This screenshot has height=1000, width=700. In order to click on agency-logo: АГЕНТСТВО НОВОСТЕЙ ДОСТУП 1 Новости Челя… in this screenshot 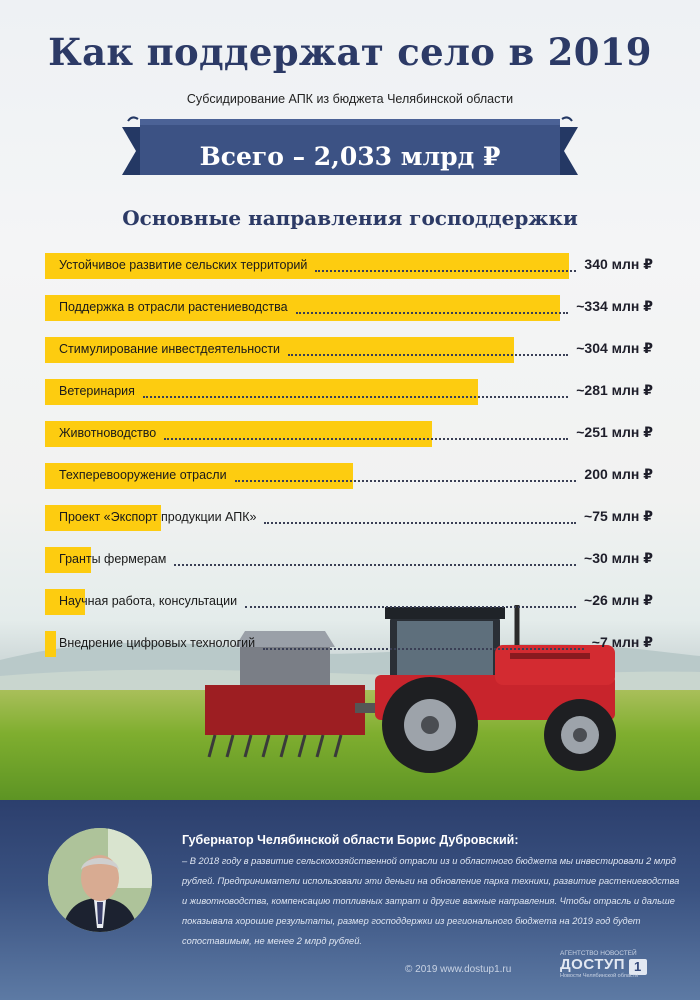, I will do `click(610, 965)`.